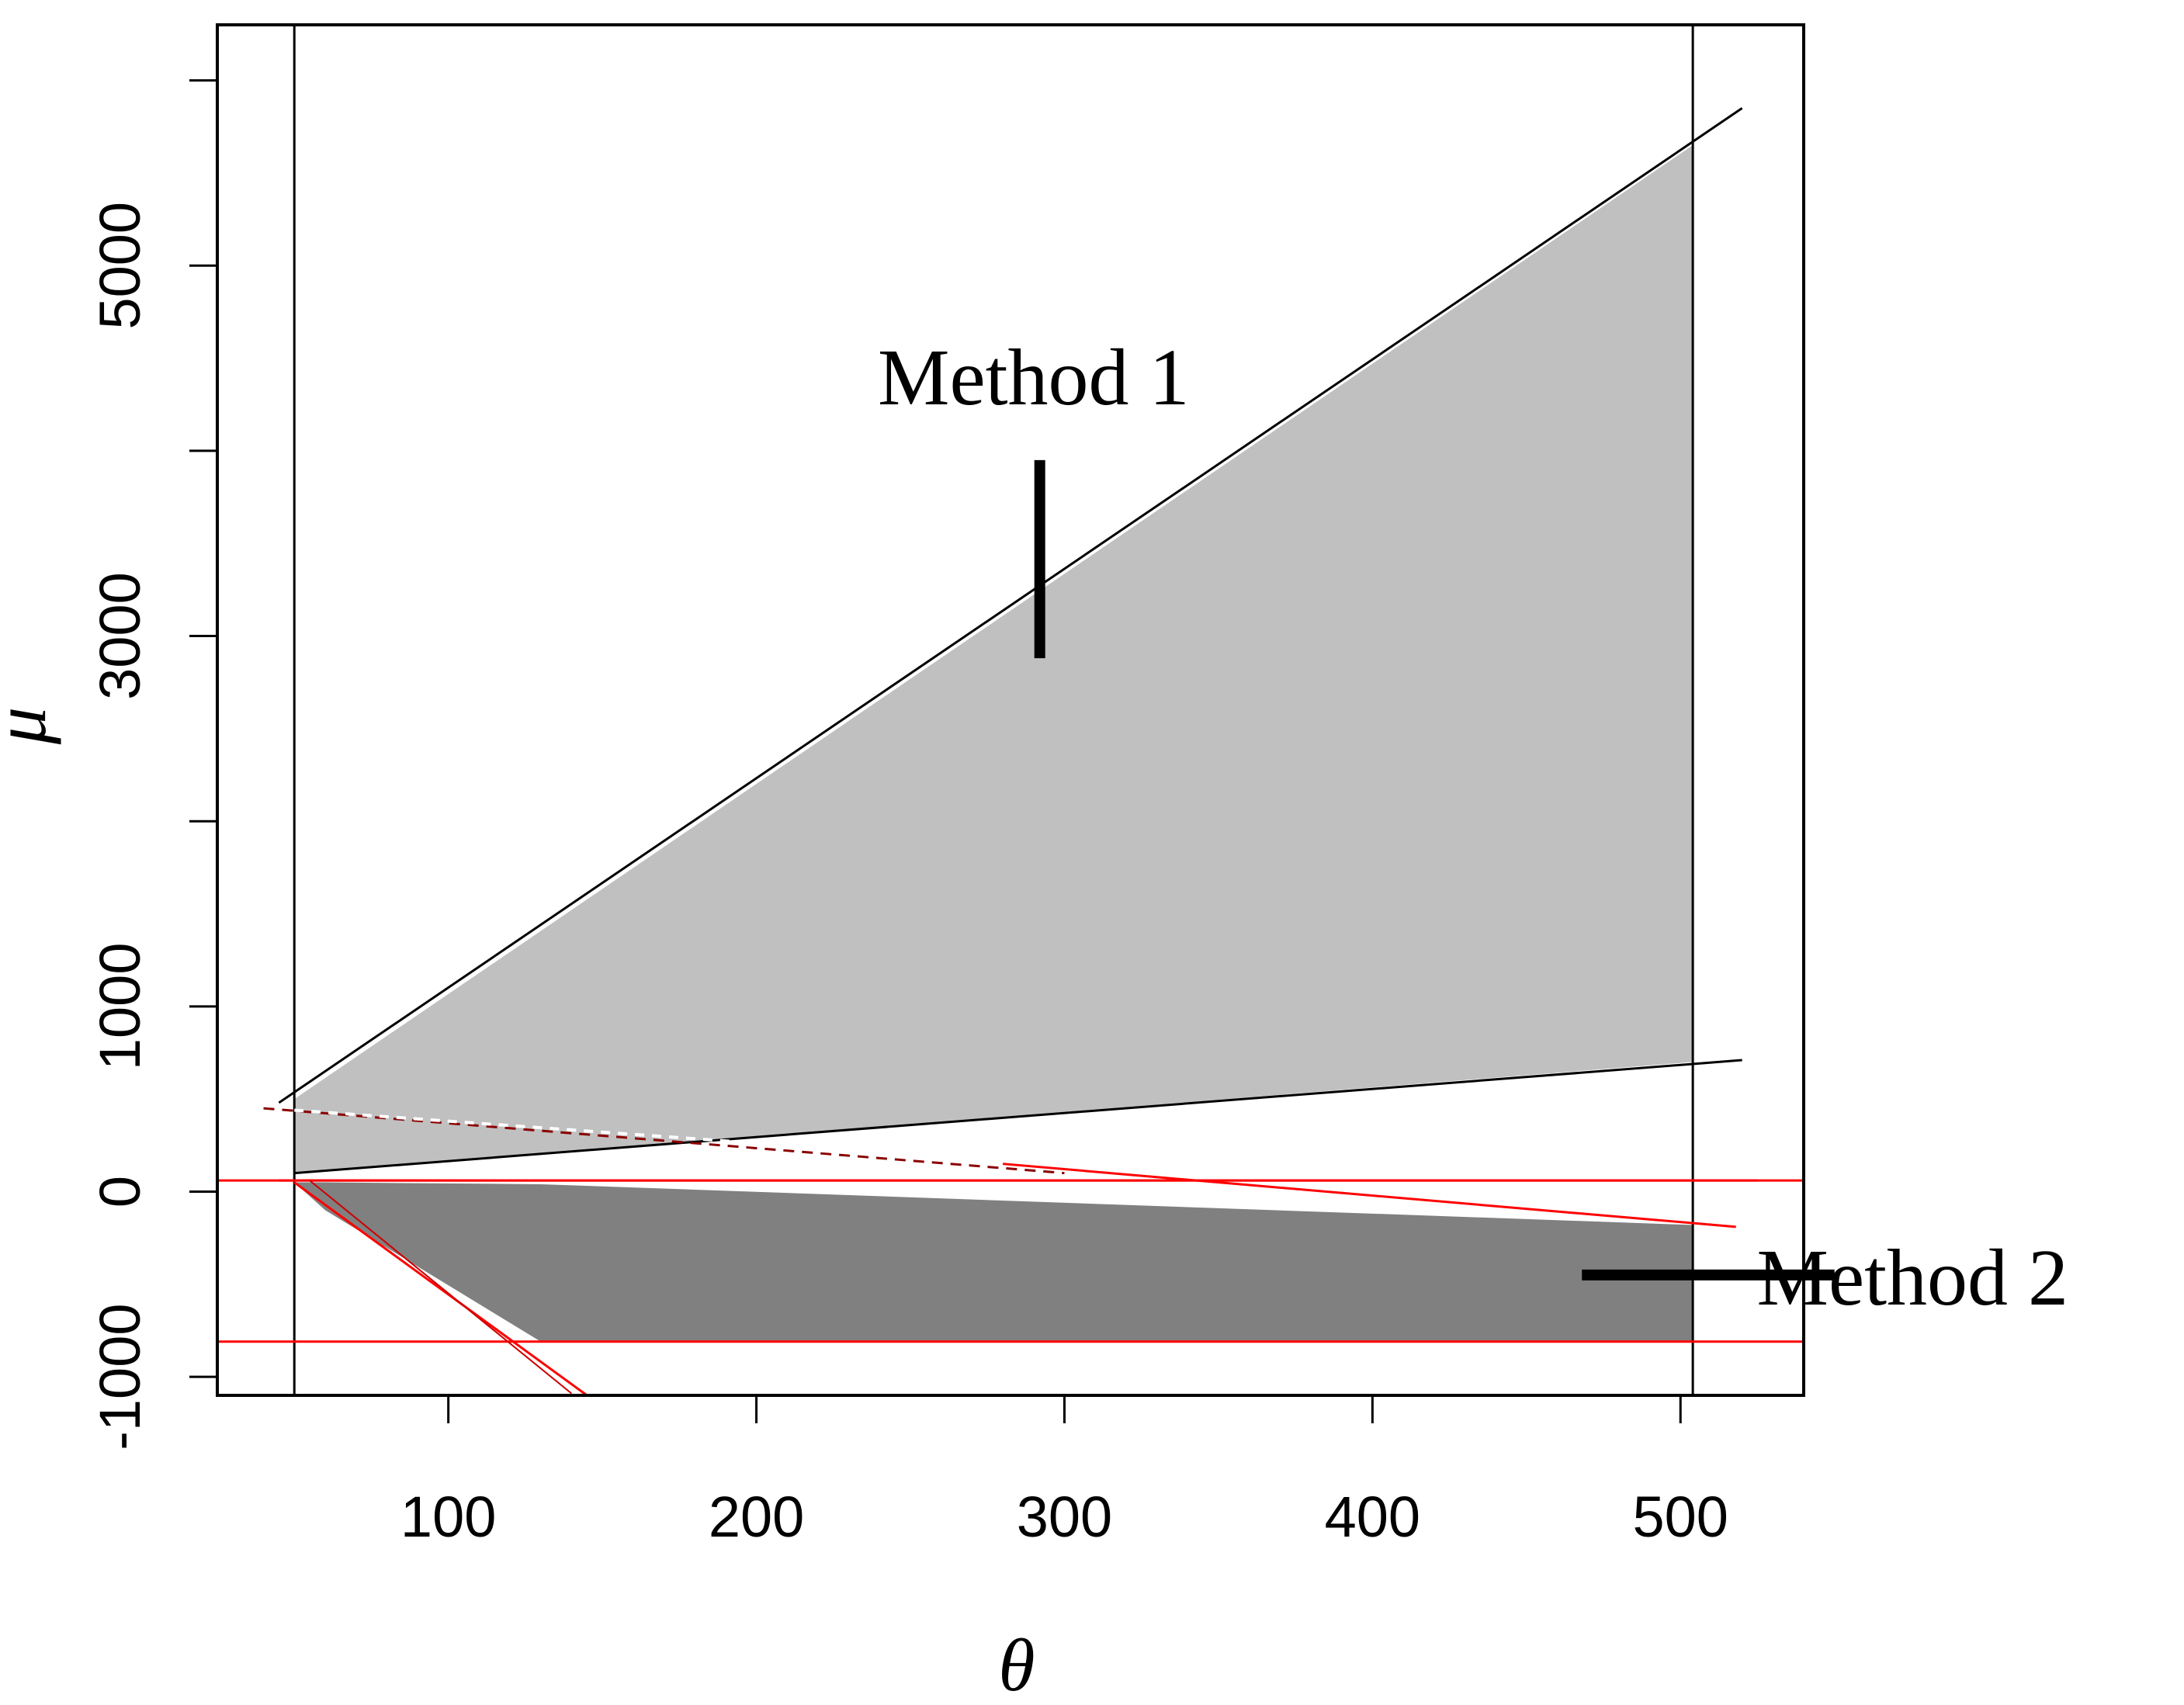 The image size is (2184, 1705). Describe the element at coordinates (120, 636) in the screenshot. I see `y-tick-label-3000: 3000` at that location.